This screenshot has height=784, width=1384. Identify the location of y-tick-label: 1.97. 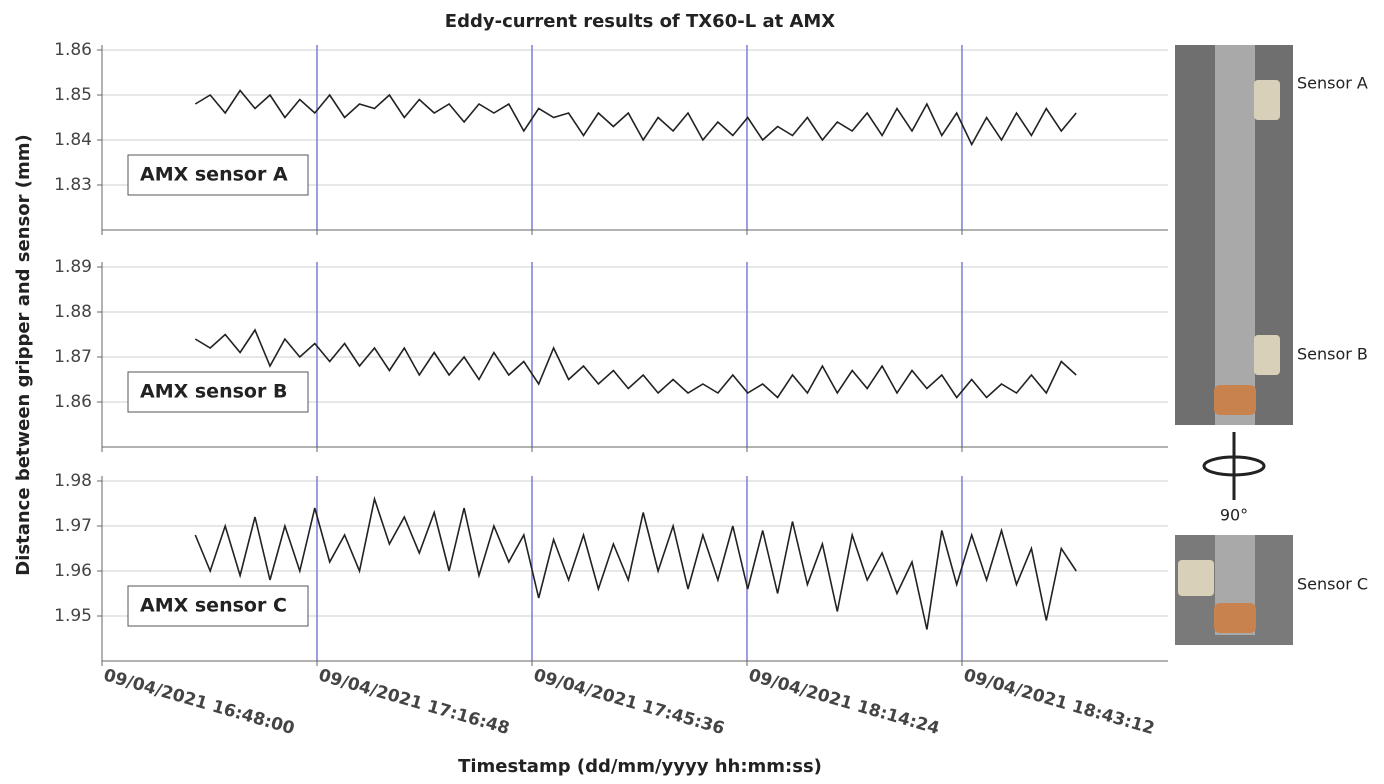
(73, 526).